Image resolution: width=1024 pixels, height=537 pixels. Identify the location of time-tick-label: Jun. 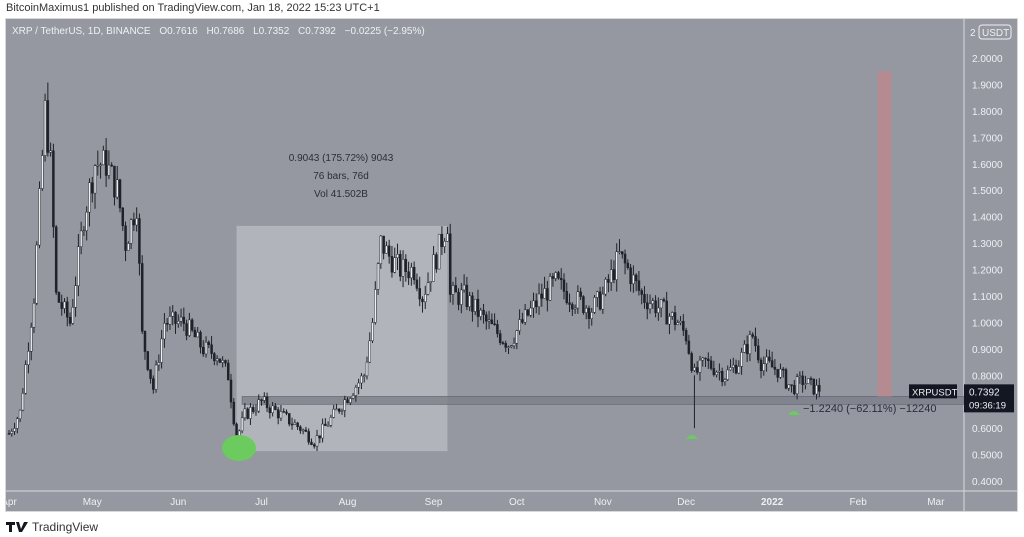
(178, 502).